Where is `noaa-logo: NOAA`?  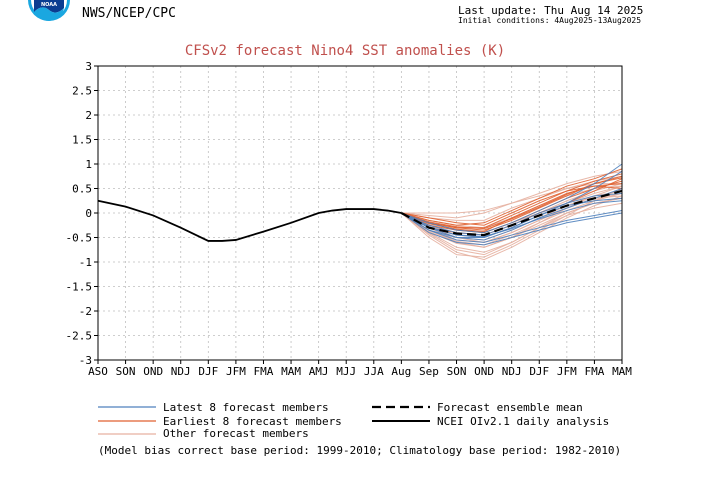 noaa-logo: NOAA is located at coordinates (49, 10).